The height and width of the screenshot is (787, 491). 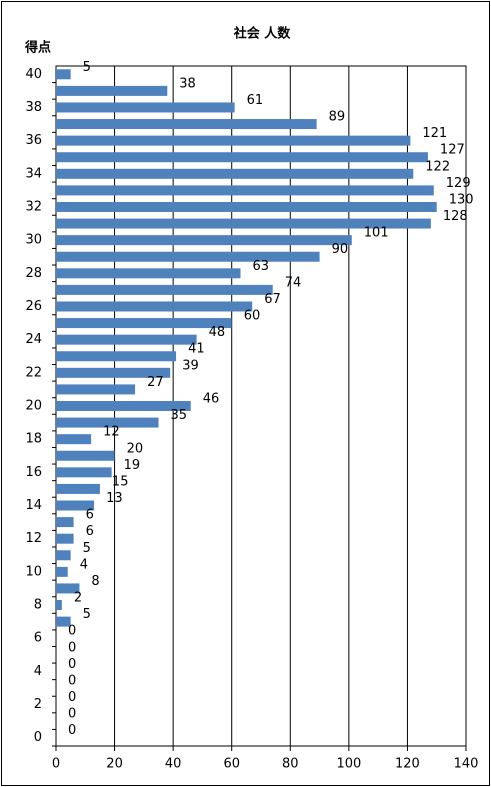 What do you see at coordinates (466, 764) in the screenshot?
I see `x-tick-label: 140` at bounding box center [466, 764].